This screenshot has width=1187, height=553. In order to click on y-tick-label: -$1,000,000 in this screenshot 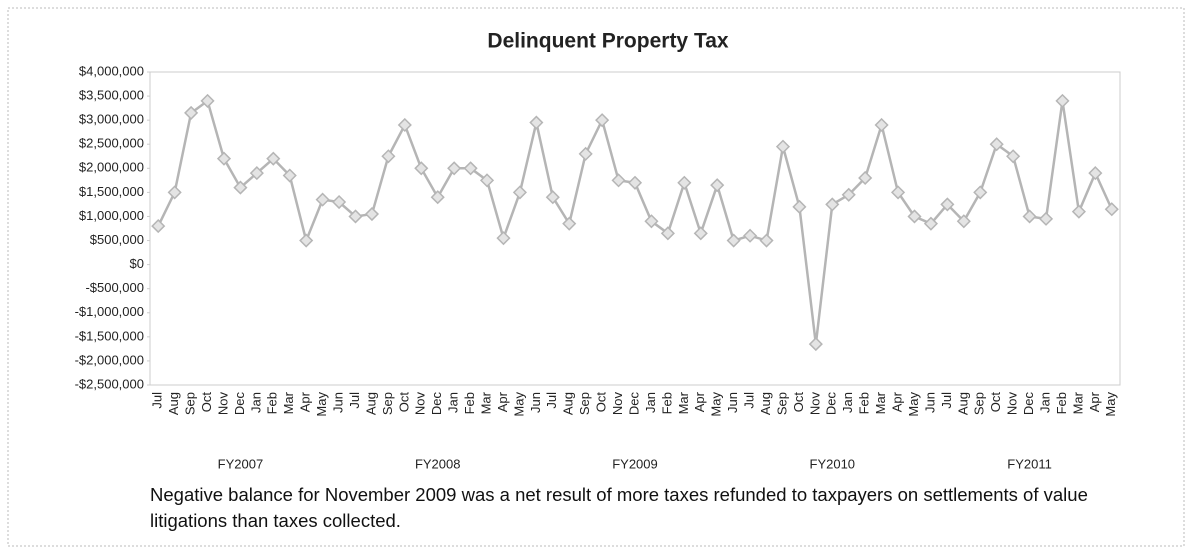, I will do `click(109, 311)`.